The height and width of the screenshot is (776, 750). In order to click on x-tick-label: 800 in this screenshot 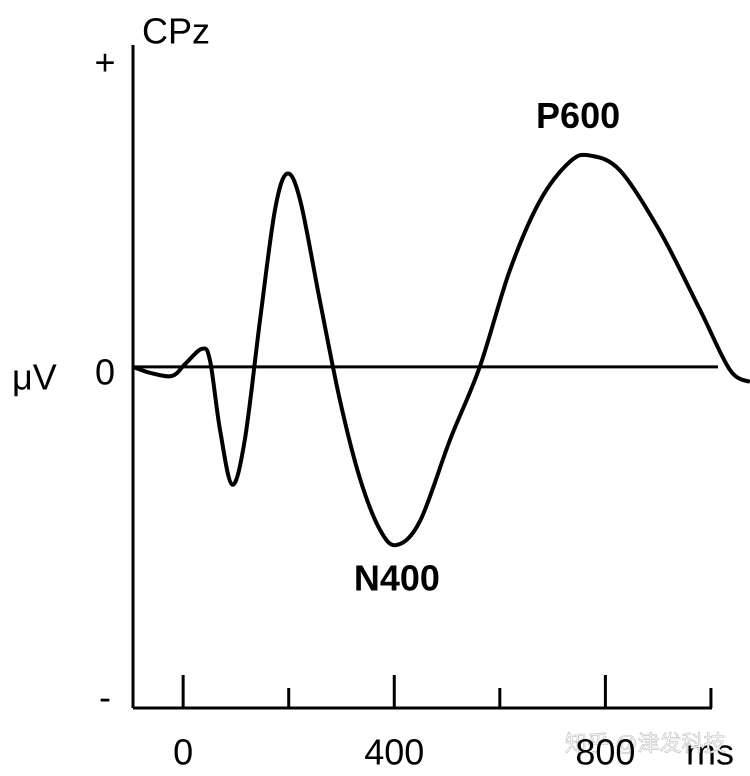, I will do `click(605, 752)`.